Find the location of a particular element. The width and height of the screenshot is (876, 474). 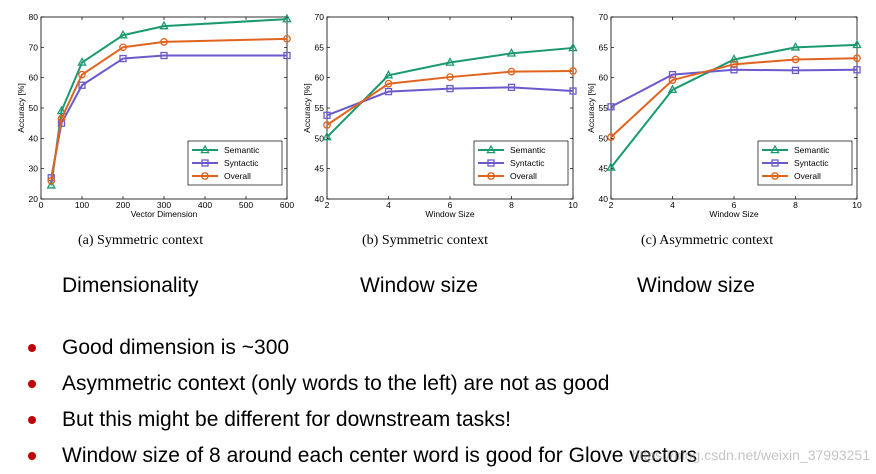

x-axis-label: Vector Dimension is located at coordinates (164, 214).